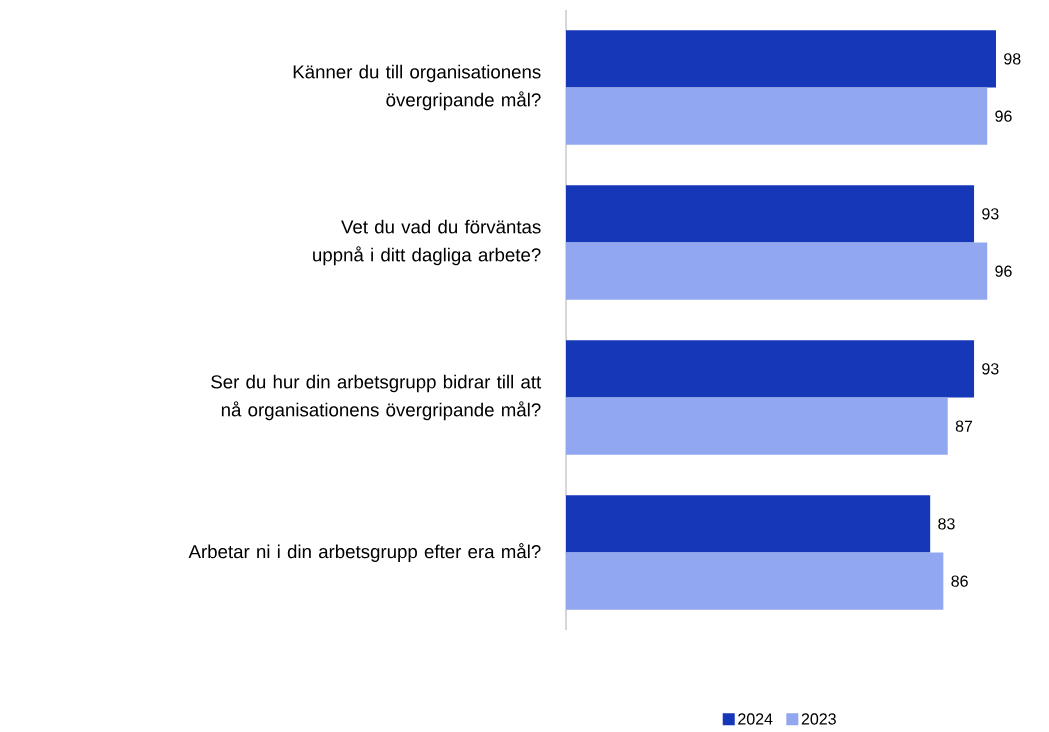  Describe the element at coordinates (417, 87) in the screenshot. I see `y-tick-label: Känner du till organisationens övergripande mål?` at that location.